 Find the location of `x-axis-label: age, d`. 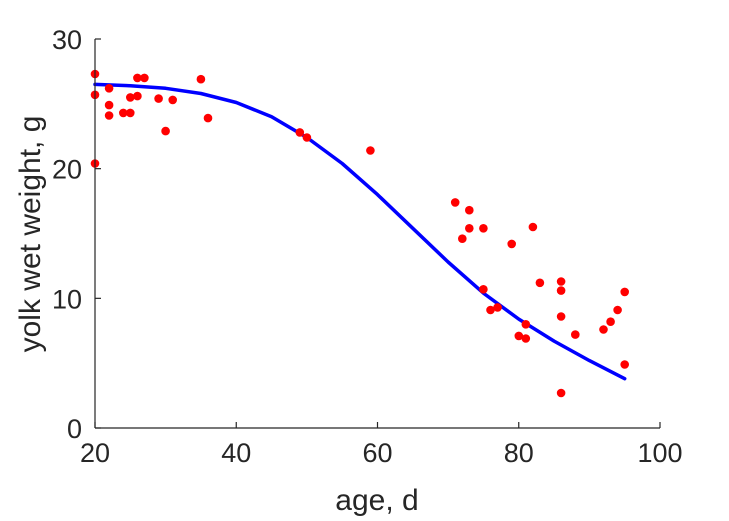

x-axis-label: age, d is located at coordinates (376, 500).